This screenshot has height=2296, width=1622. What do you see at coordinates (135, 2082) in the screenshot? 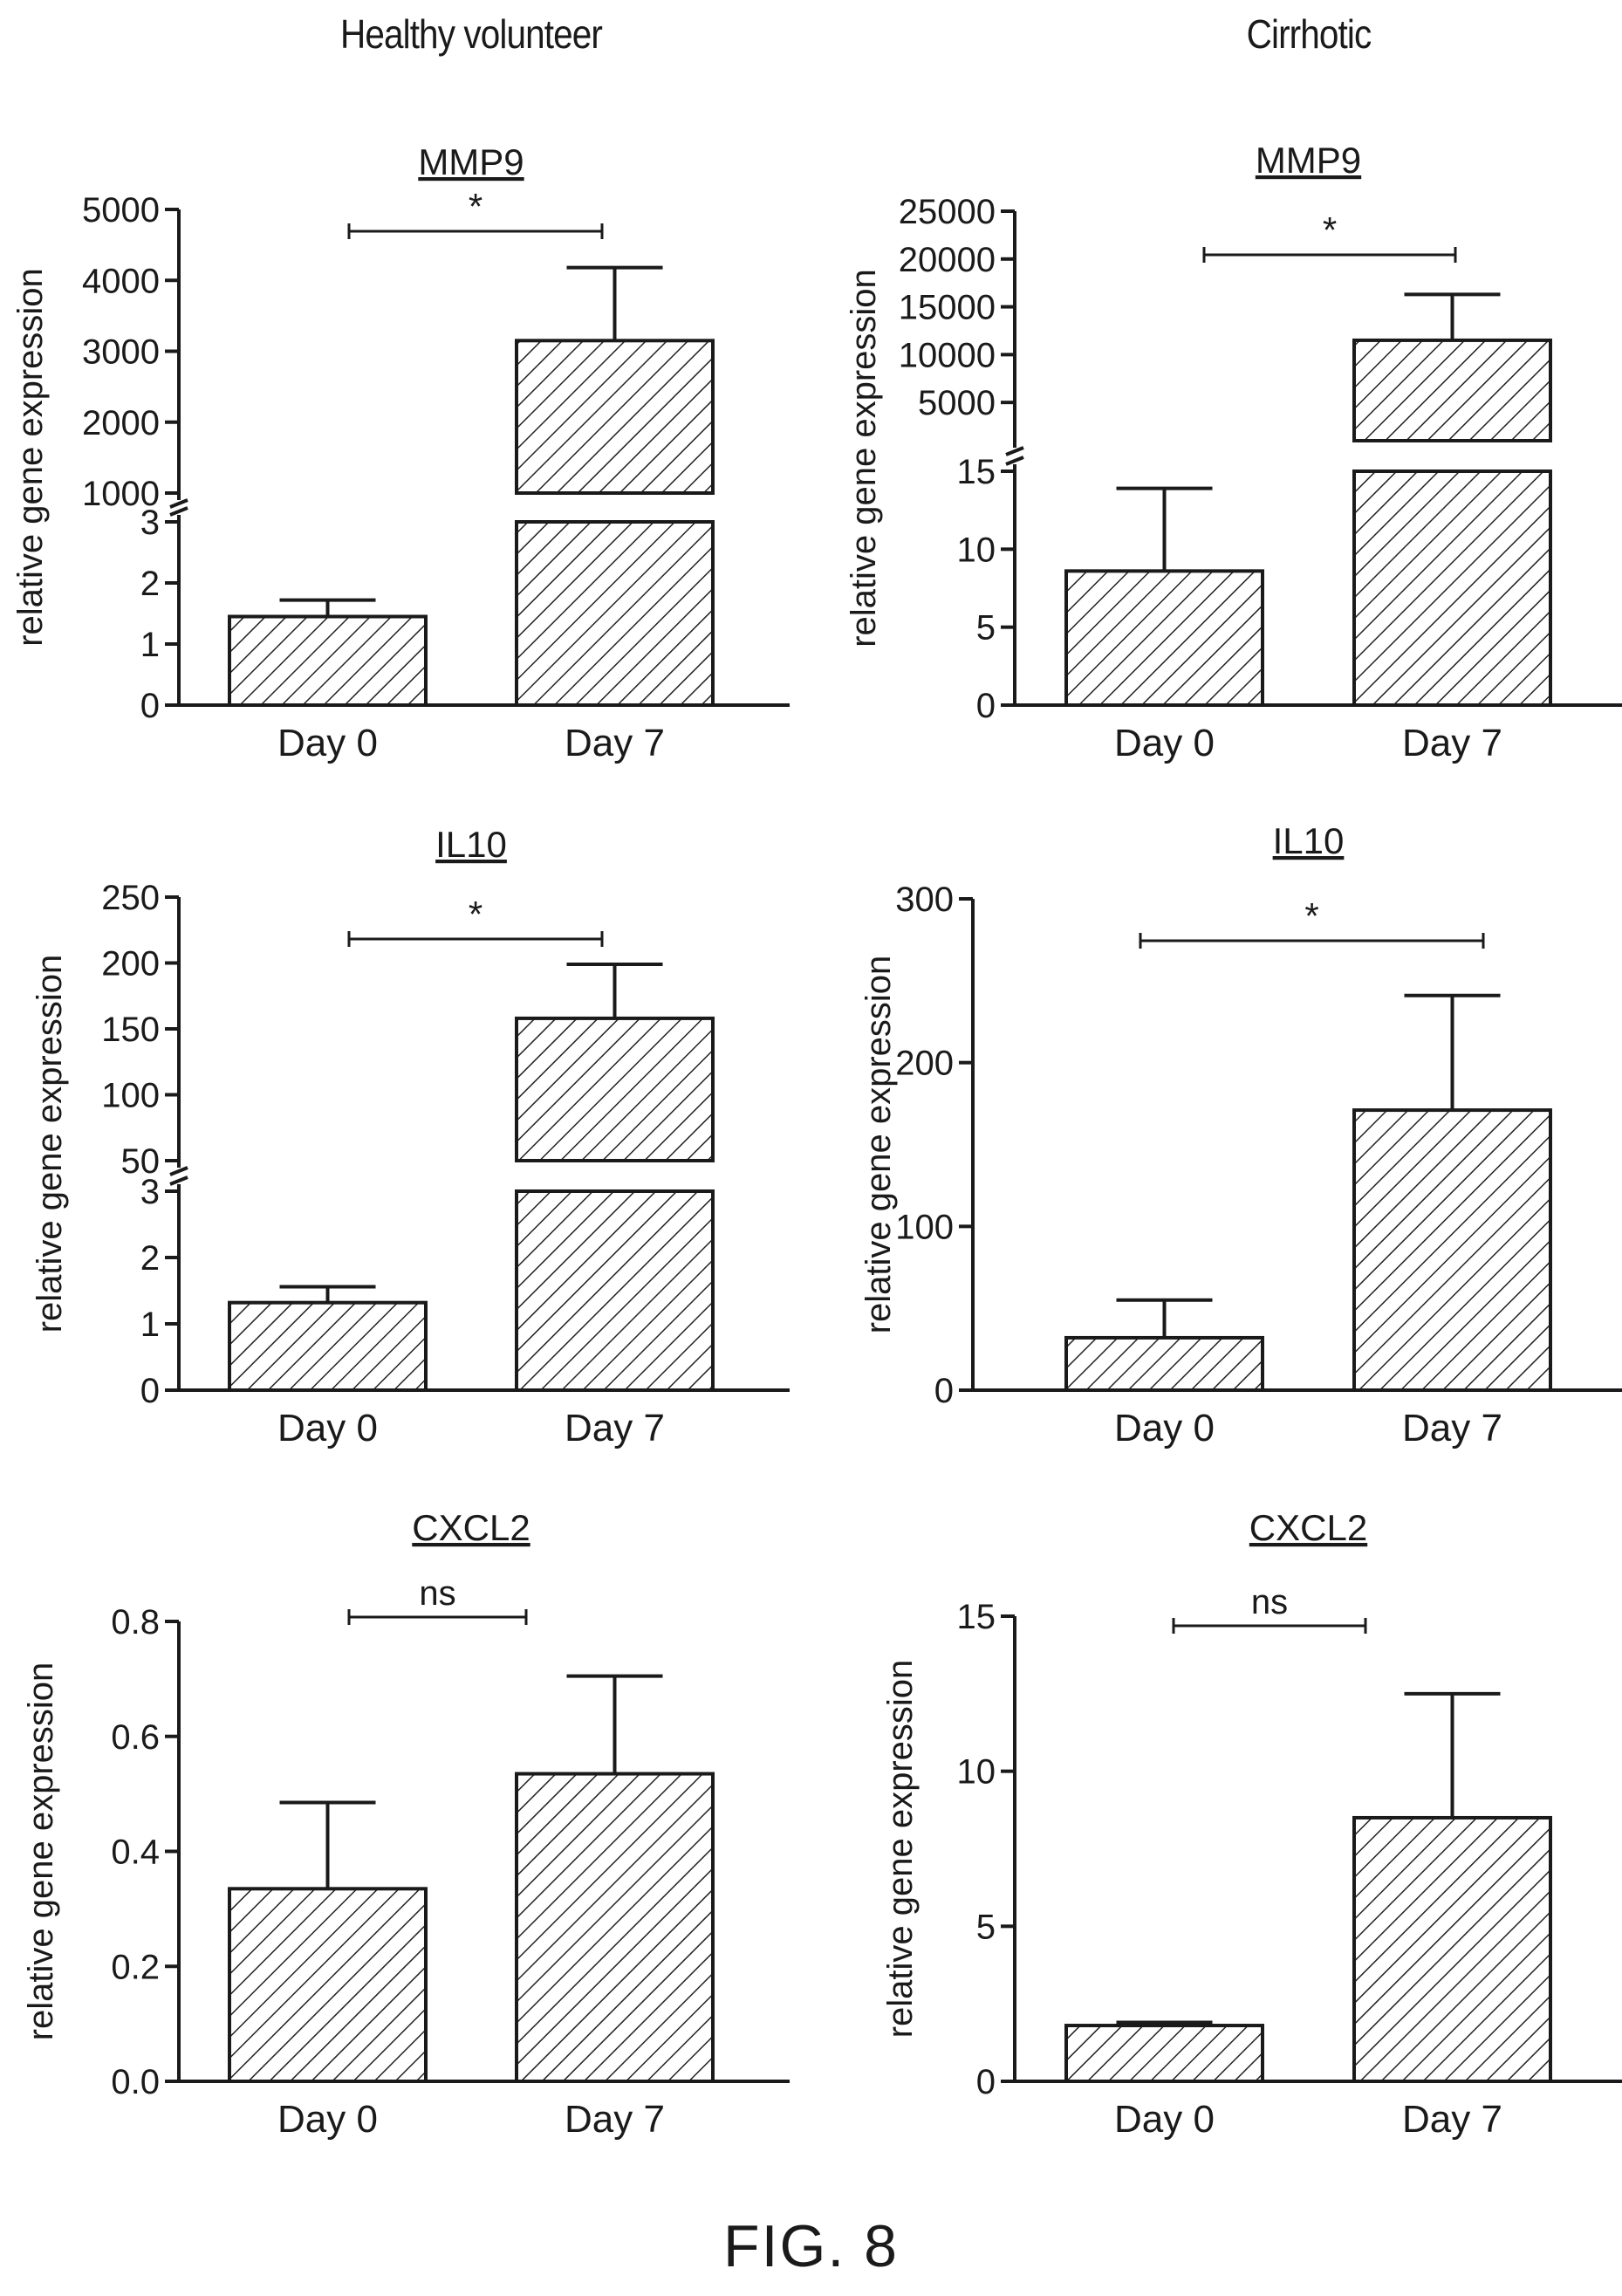
I see `y-tick-label: 0.0` at bounding box center [135, 2082].